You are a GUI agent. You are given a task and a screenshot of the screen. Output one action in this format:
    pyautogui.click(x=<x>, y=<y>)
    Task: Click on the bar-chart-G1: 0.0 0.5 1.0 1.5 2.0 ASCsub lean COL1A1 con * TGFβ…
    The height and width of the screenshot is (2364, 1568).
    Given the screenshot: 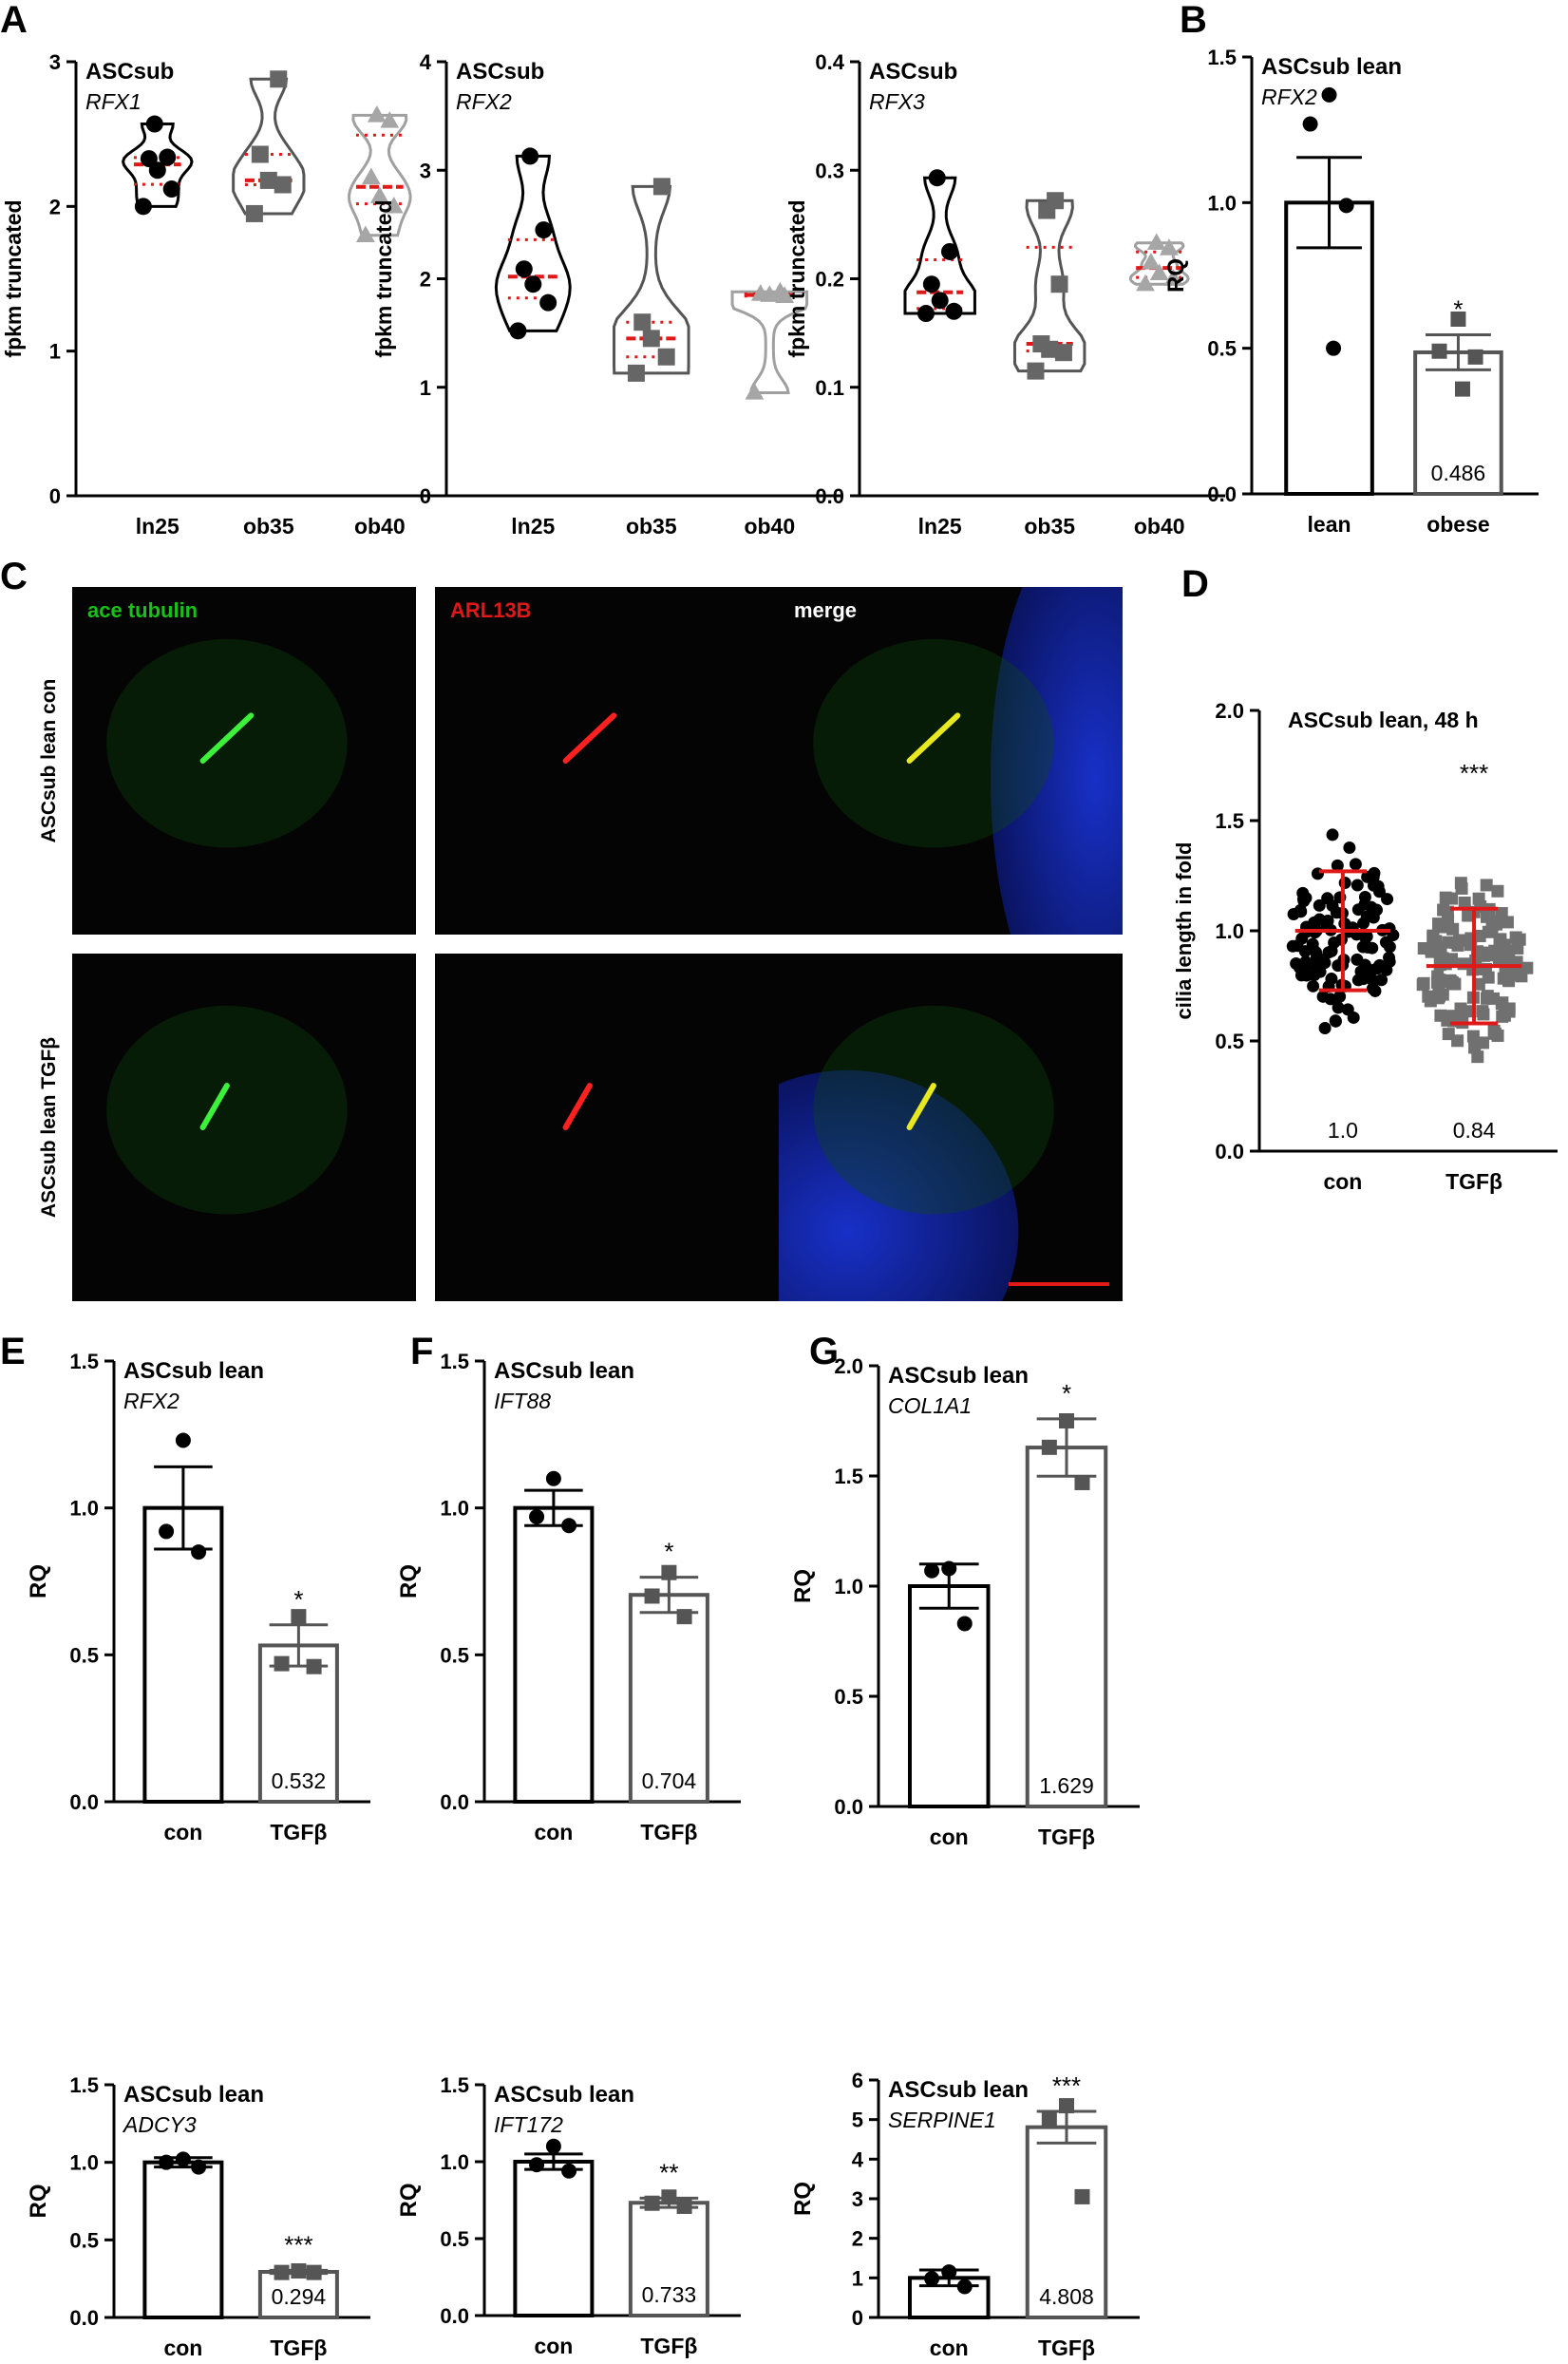 What is the action you would take?
    pyautogui.click(x=965, y=1601)
    